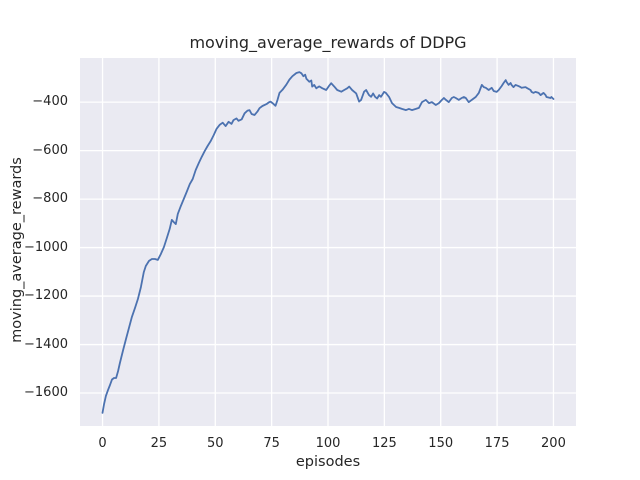 The image size is (640, 480). What do you see at coordinates (328, 462) in the screenshot?
I see `x-axis-label: episodes` at bounding box center [328, 462].